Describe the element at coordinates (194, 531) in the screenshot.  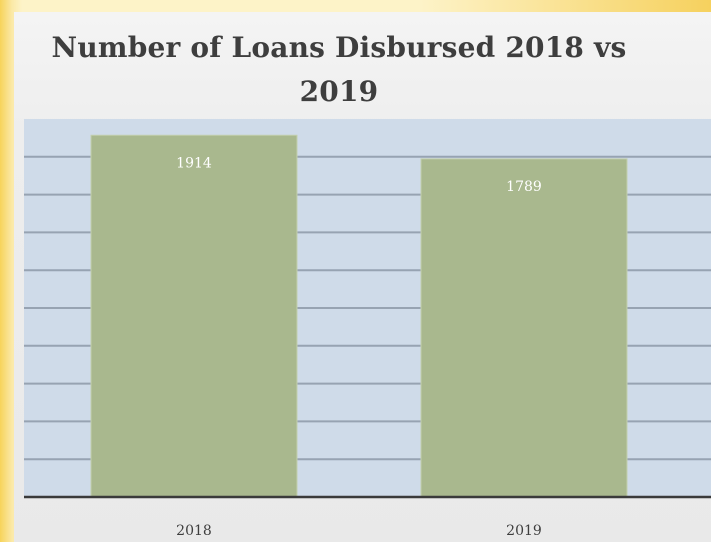
I see `x-tick-label-2018: 2018` at that location.